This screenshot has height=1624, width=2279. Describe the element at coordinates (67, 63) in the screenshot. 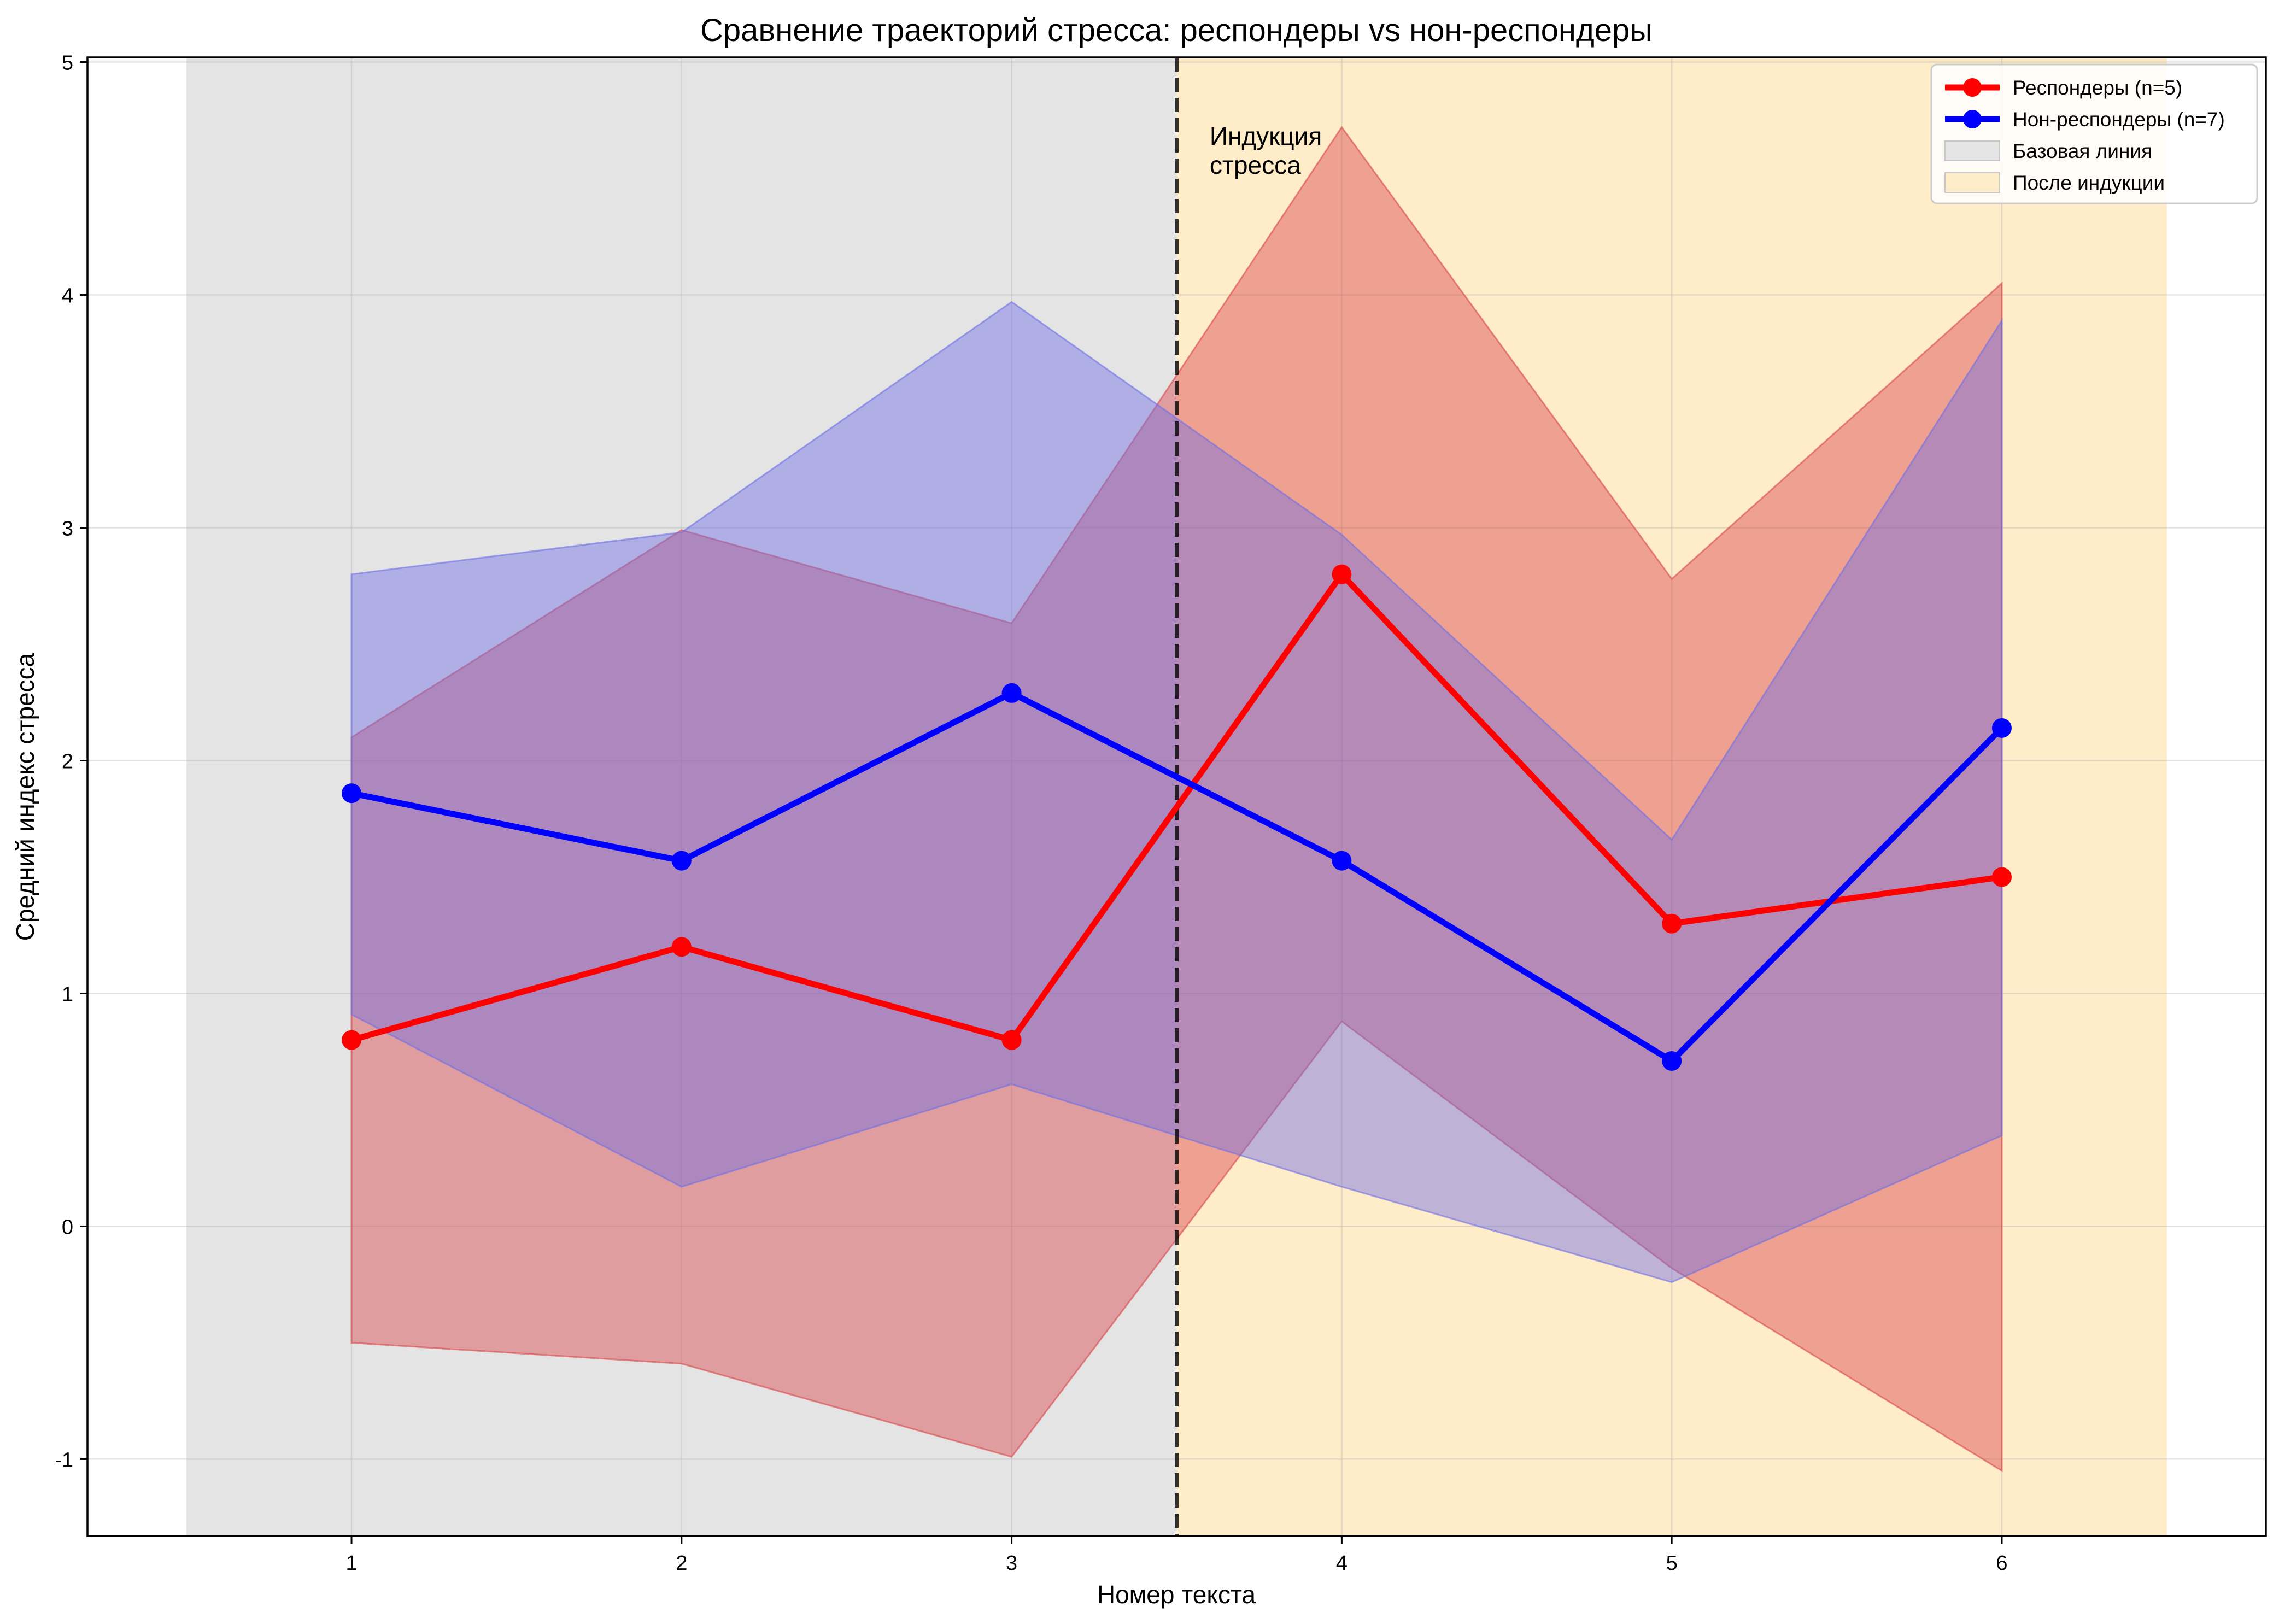

I see `y-tick-label-7: 5` at that location.